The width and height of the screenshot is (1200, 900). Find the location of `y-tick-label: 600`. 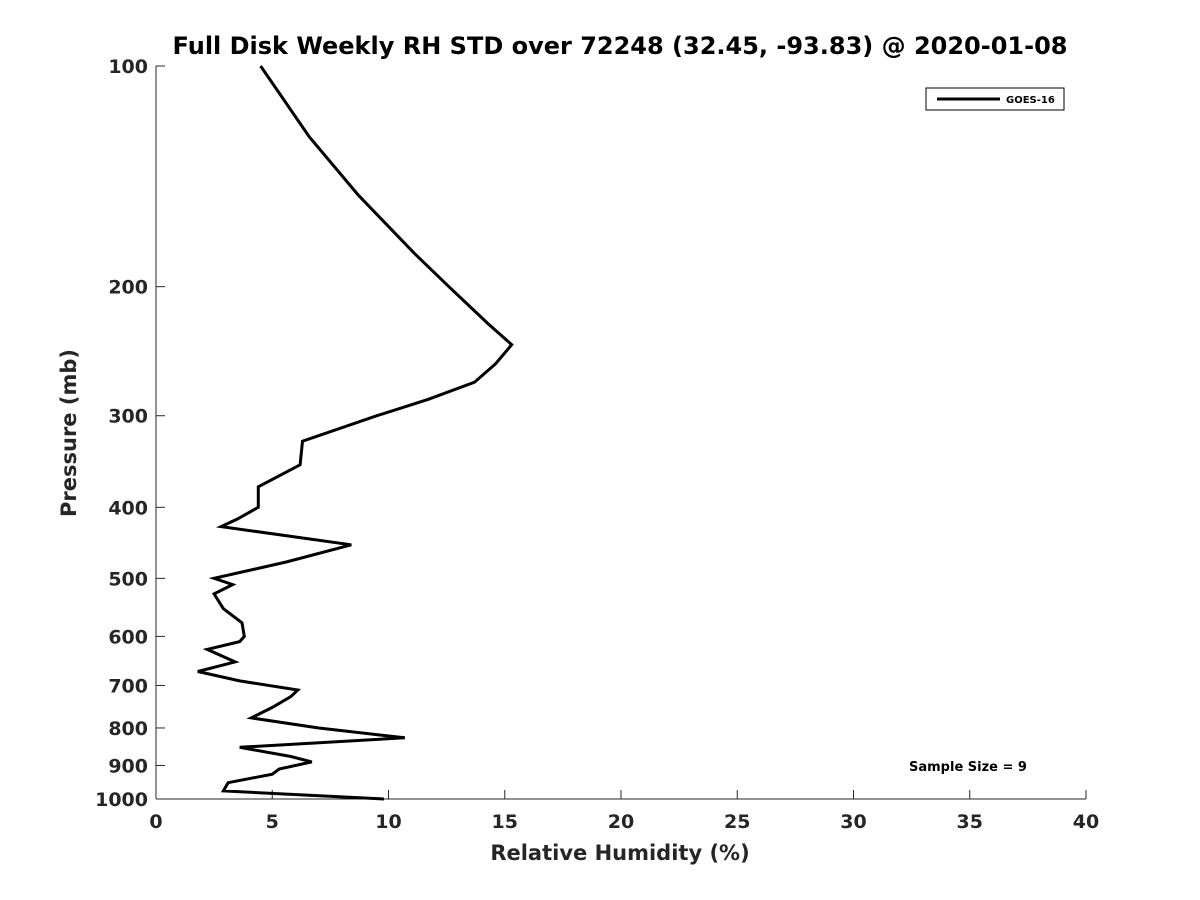

y-tick-label: 600 is located at coordinates (128, 637).